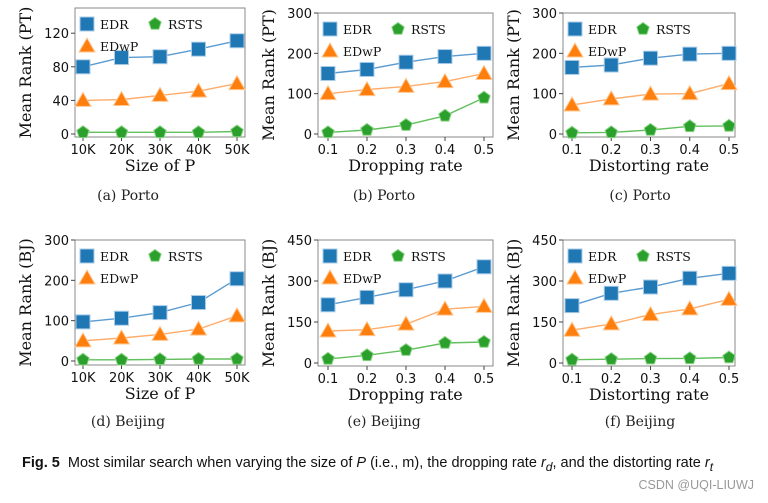 The width and height of the screenshot is (768, 503). Describe the element at coordinates (544, 282) in the screenshot. I see `y-tick-label: 300` at that location.